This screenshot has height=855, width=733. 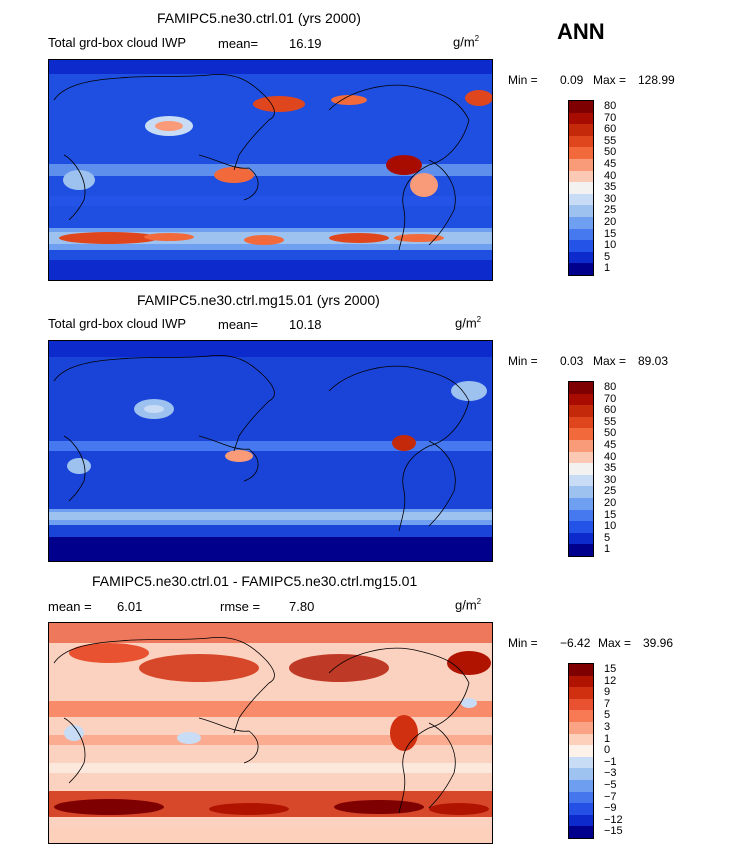 What do you see at coordinates (610, 80) in the screenshot?
I see `panel-1-max-label: Max =` at bounding box center [610, 80].